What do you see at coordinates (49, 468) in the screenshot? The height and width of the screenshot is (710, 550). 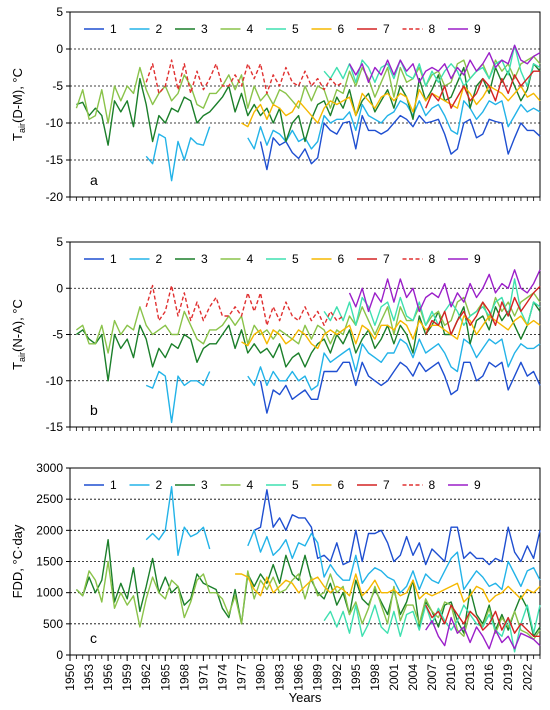 I see `y-tick-label: 3000` at bounding box center [49, 468].